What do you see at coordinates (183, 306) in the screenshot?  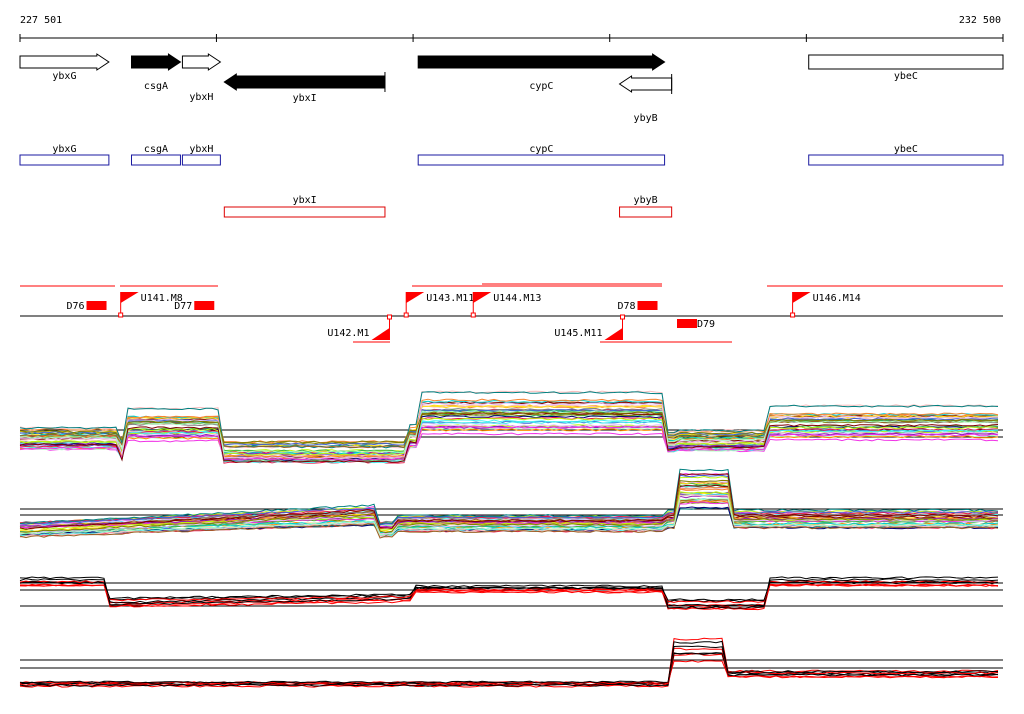 I see `breakpoint-label: D77` at bounding box center [183, 306].